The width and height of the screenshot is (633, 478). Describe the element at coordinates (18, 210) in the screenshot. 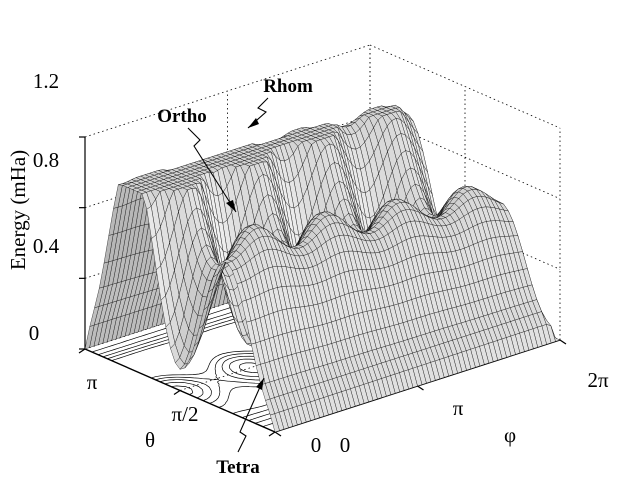

I see `z-axis-label: Energy (mHa)` at that location.